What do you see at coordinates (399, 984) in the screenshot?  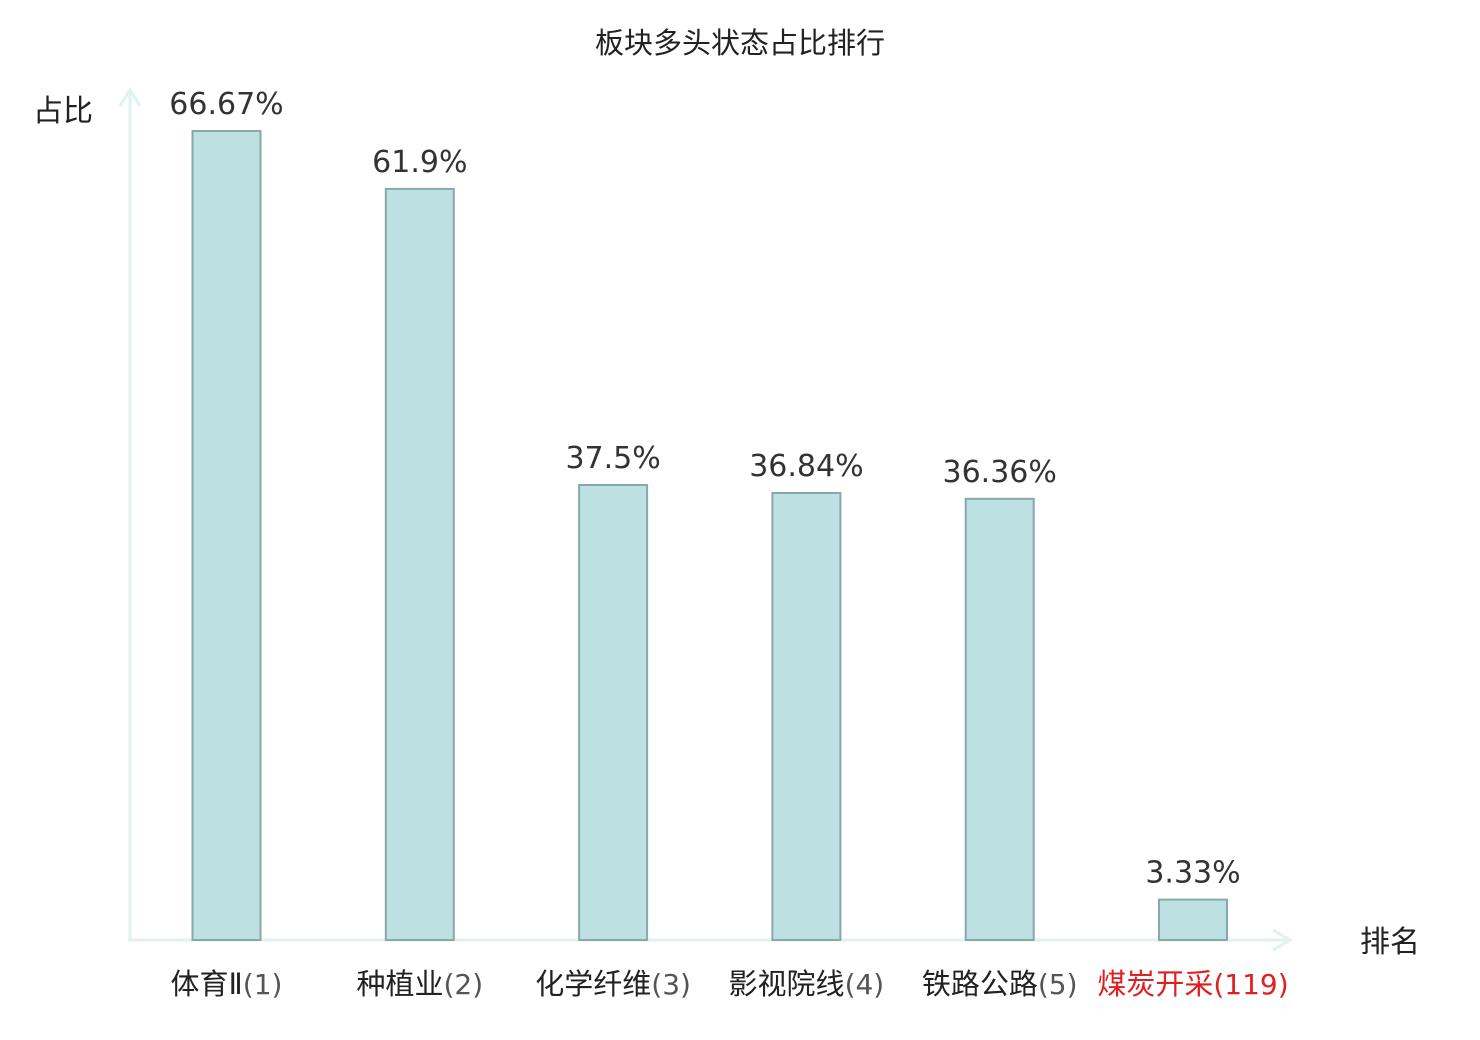 I see `x-tick-category-name: 种植业` at bounding box center [399, 984].